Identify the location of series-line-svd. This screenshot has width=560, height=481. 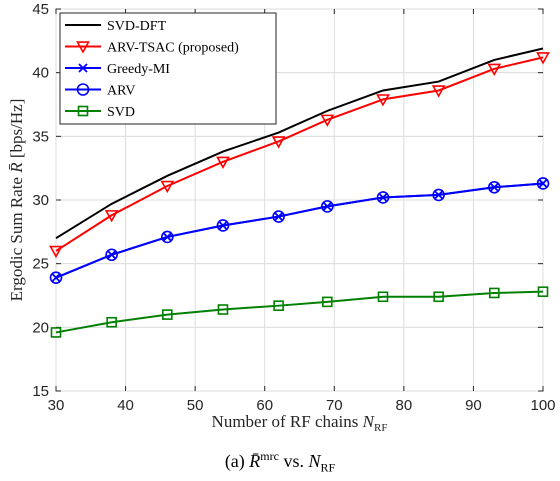
(299, 312).